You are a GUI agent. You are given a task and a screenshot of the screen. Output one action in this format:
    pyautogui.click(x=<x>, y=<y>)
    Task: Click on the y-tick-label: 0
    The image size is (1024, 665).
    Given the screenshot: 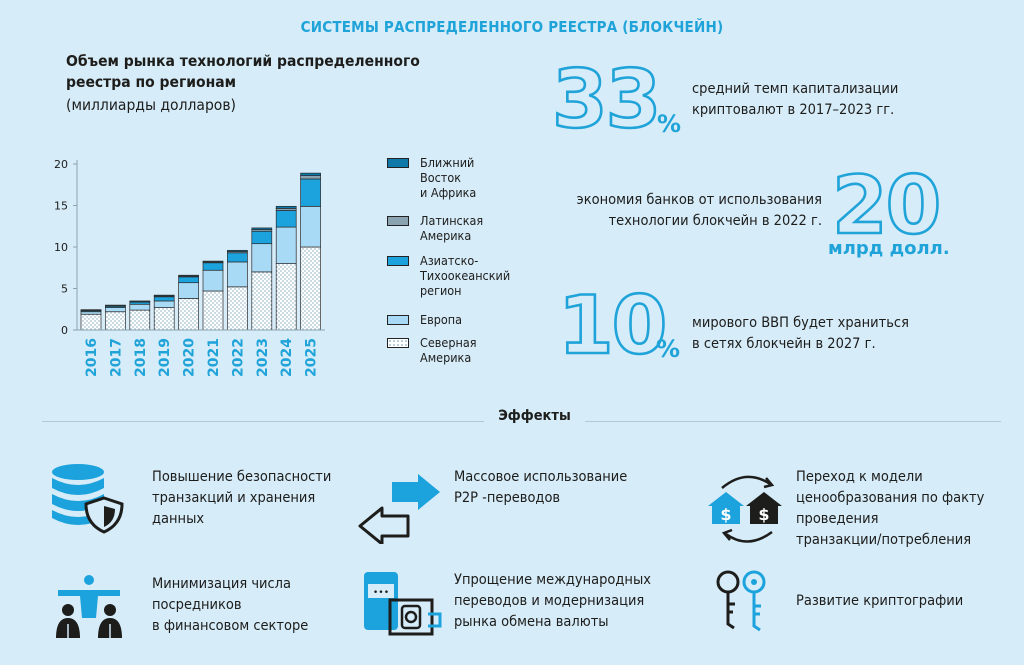 What is the action you would take?
    pyautogui.click(x=64, y=330)
    